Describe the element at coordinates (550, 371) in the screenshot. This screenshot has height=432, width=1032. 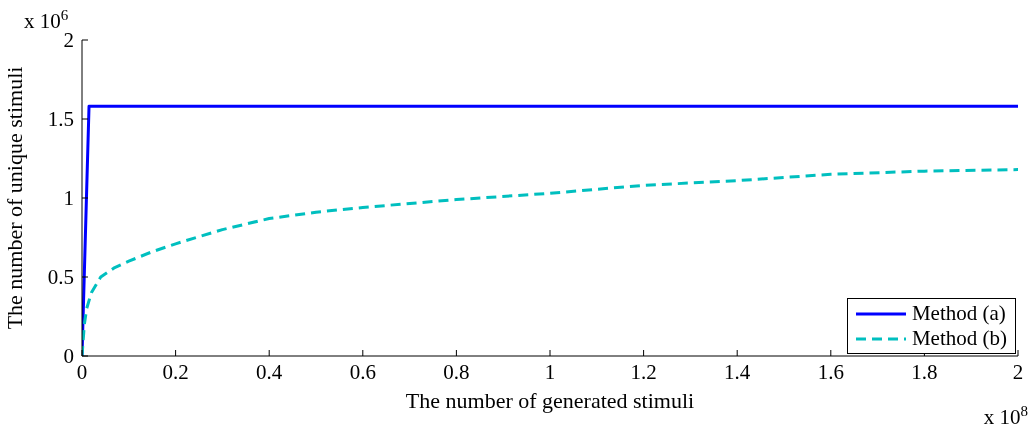
I see `x-tick-label: 1` at that location.